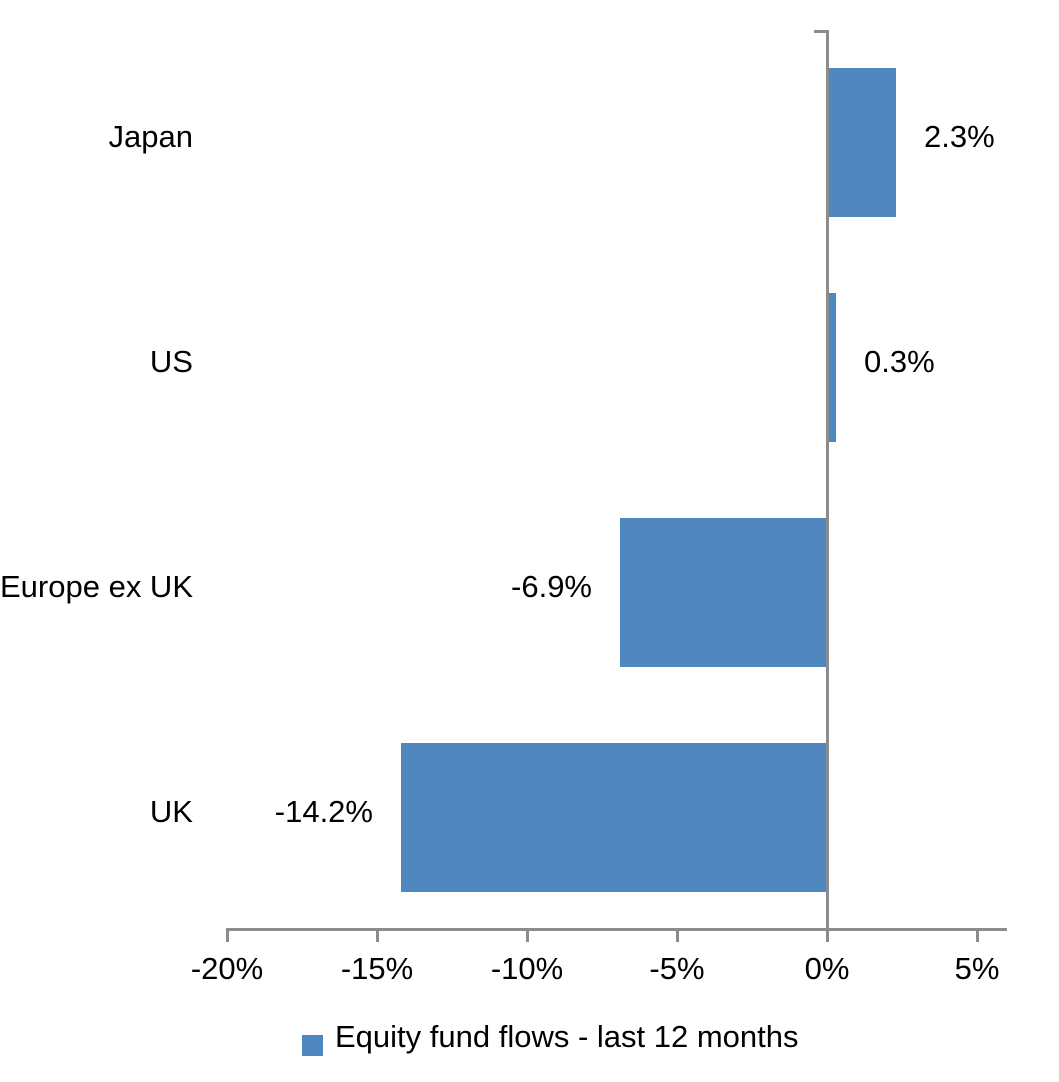 The height and width of the screenshot is (1082, 1059). Describe the element at coordinates (899, 361) in the screenshot. I see `value-label: 0.3%` at that location.